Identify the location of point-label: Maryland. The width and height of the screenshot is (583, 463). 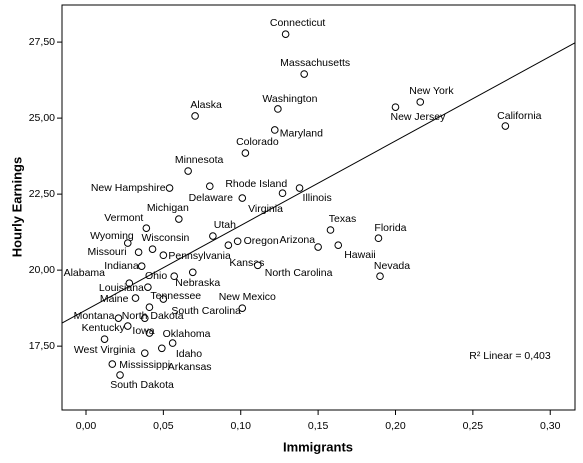
(301, 134).